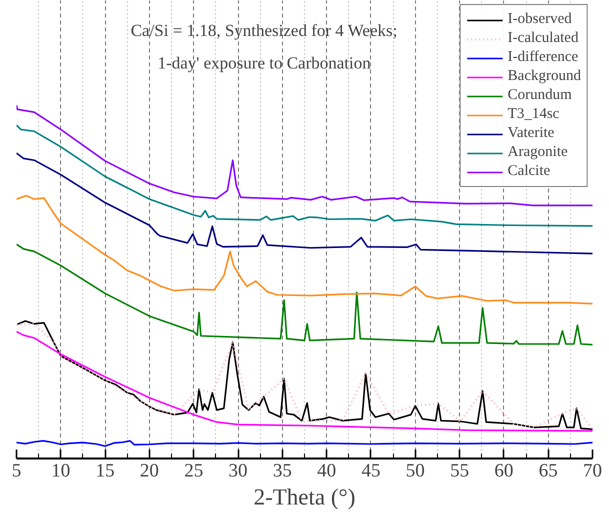  What do you see at coordinates (194, 471) in the screenshot?
I see `x-tick-label: 25` at bounding box center [194, 471].